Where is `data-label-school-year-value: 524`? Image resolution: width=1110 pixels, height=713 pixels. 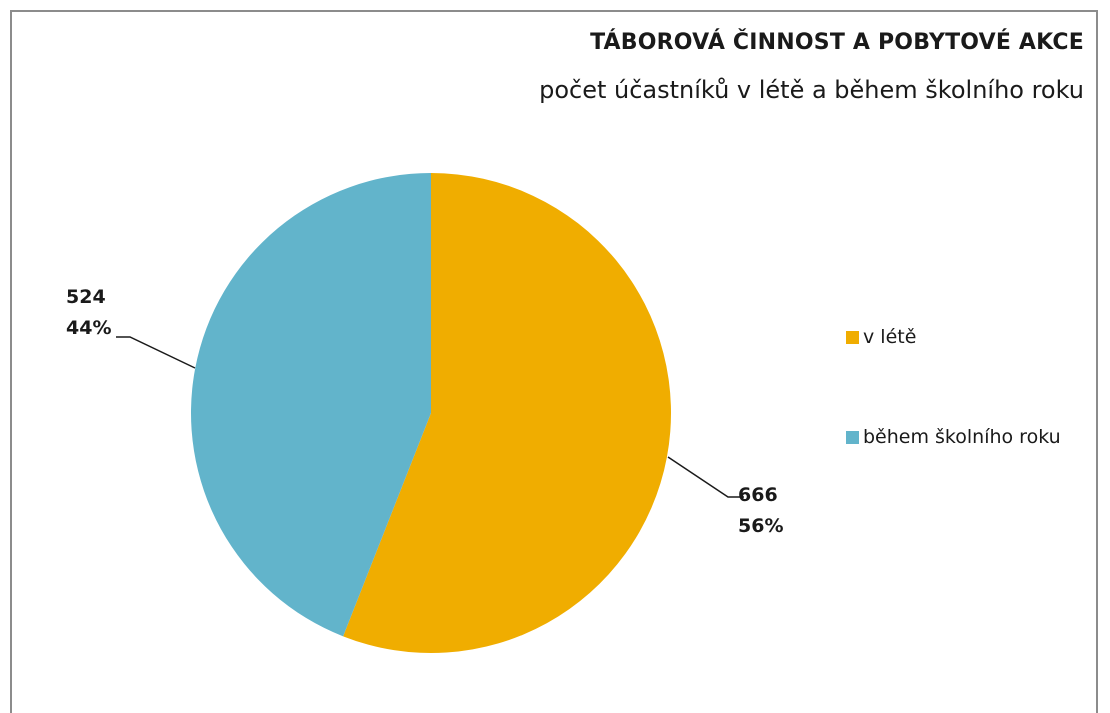
data-label-school-year-value: 524 is located at coordinates (86, 297).